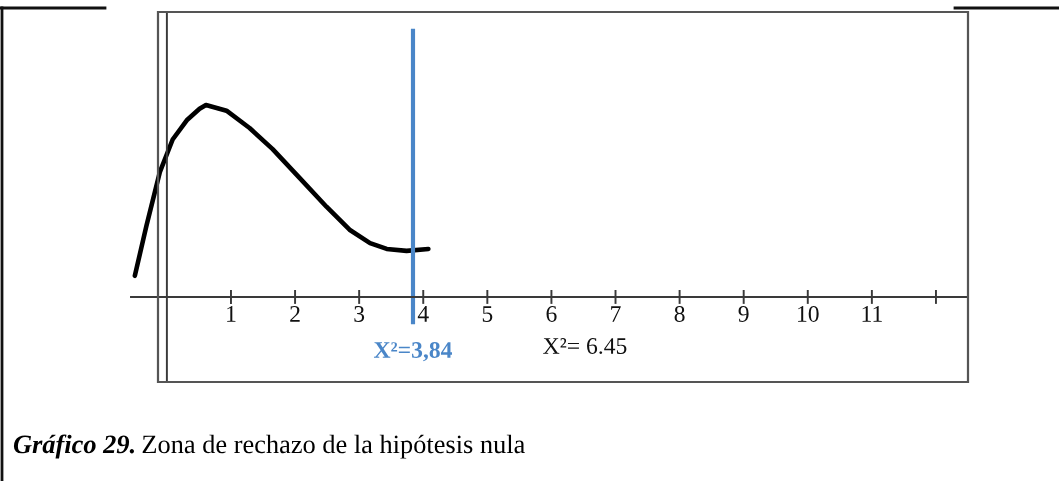 This screenshot has height=481, width=1059. Describe the element at coordinates (333, 446) in the screenshot. I see `text: Zona de rechazo de la hipótesis nula` at that location.